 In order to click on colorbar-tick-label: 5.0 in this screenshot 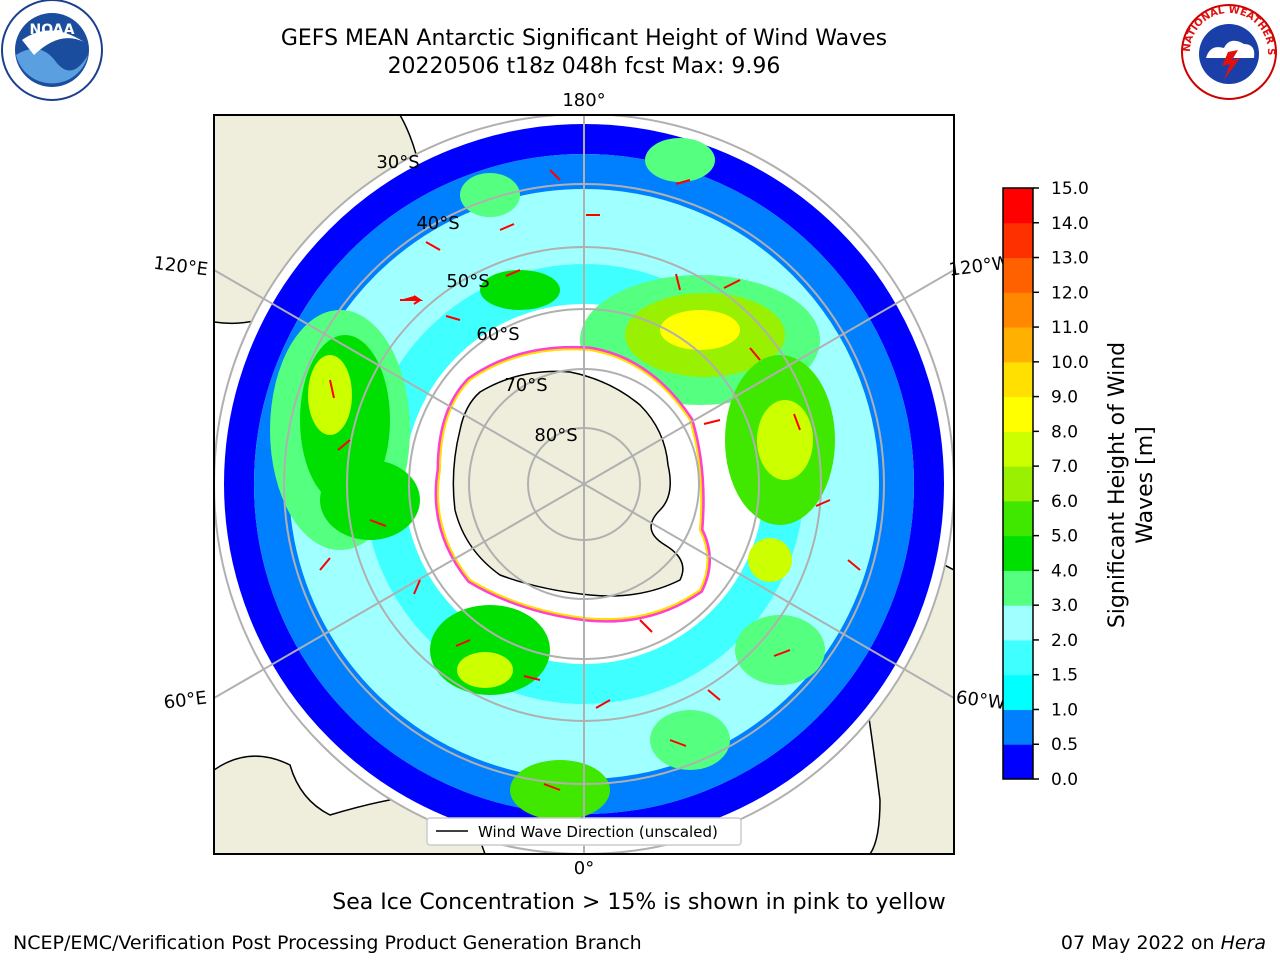, I will do `click(1064, 537)`.